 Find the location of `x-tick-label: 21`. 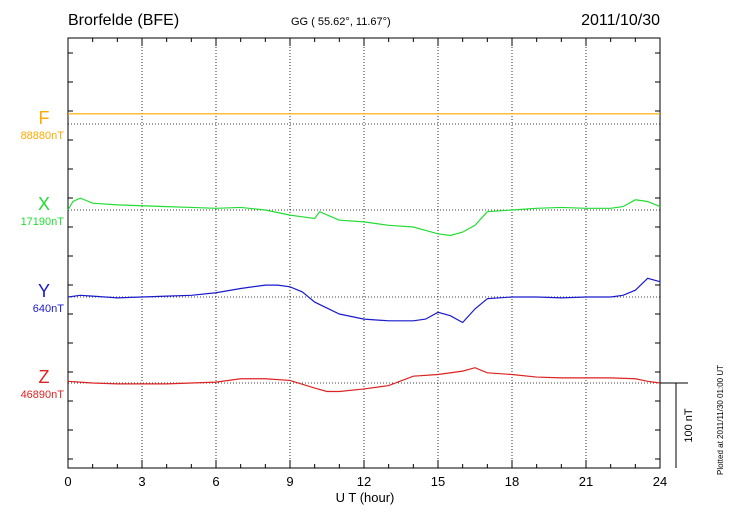

x-tick-label: 21 is located at coordinates (586, 481).